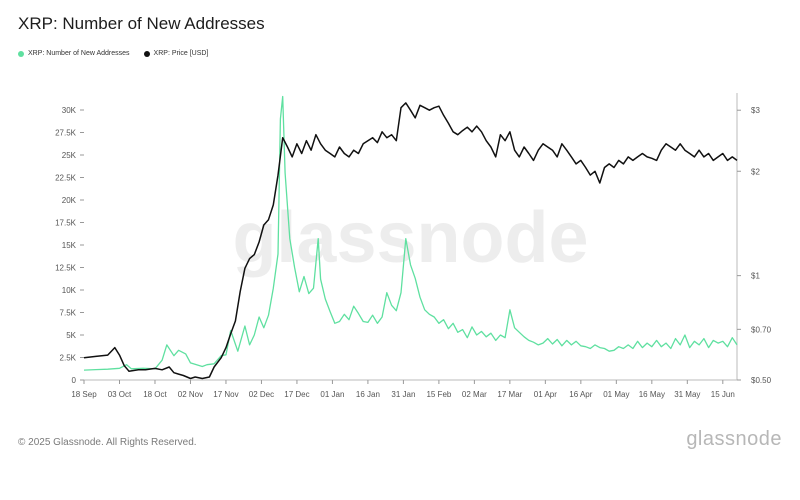  What do you see at coordinates (66, 223) in the screenshot?
I see `y-left-tick-label: 17.5K` at bounding box center [66, 223].